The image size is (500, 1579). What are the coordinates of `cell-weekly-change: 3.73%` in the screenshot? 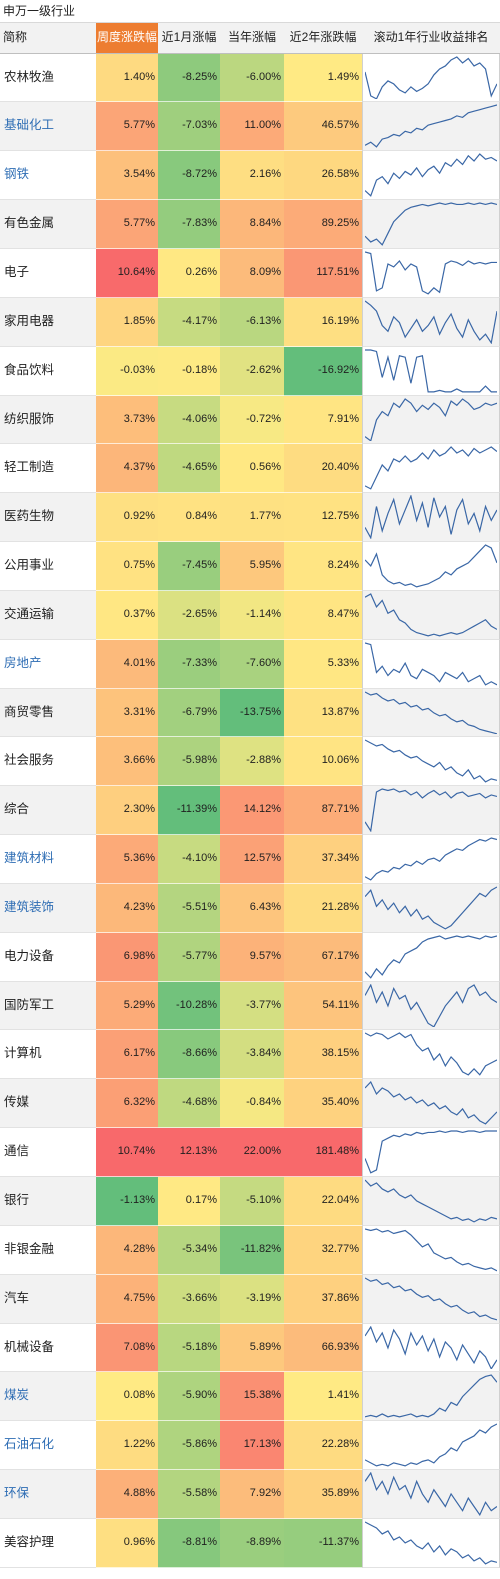 It's located at (127, 420).